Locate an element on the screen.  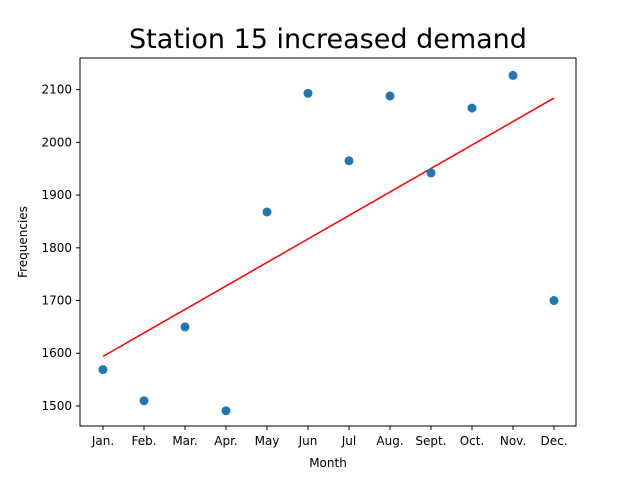
x-tick-label: Sept. is located at coordinates (430, 441).